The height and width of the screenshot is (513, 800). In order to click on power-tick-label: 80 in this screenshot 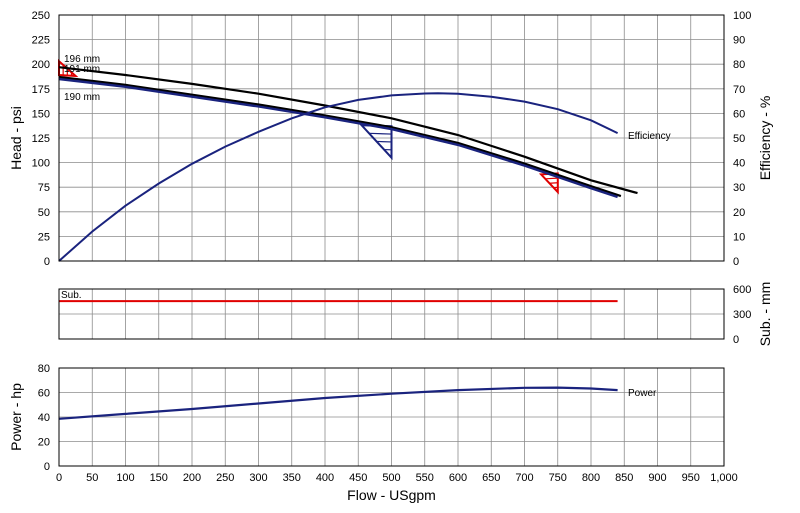, I will do `click(44, 369)`.